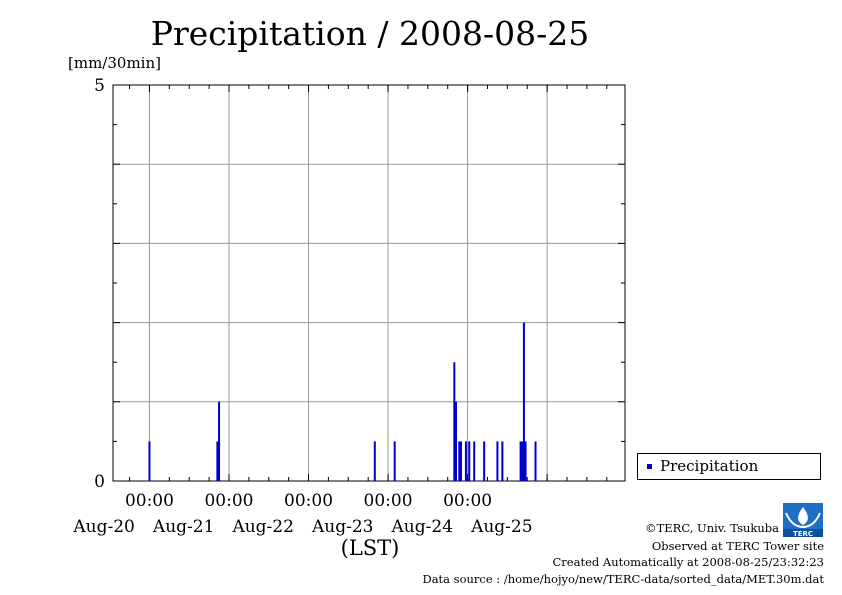 This screenshot has width=842, height=595. Describe the element at coordinates (737, 546) in the screenshot. I see `footer-observed: Observed at TERC Tower site` at that location.